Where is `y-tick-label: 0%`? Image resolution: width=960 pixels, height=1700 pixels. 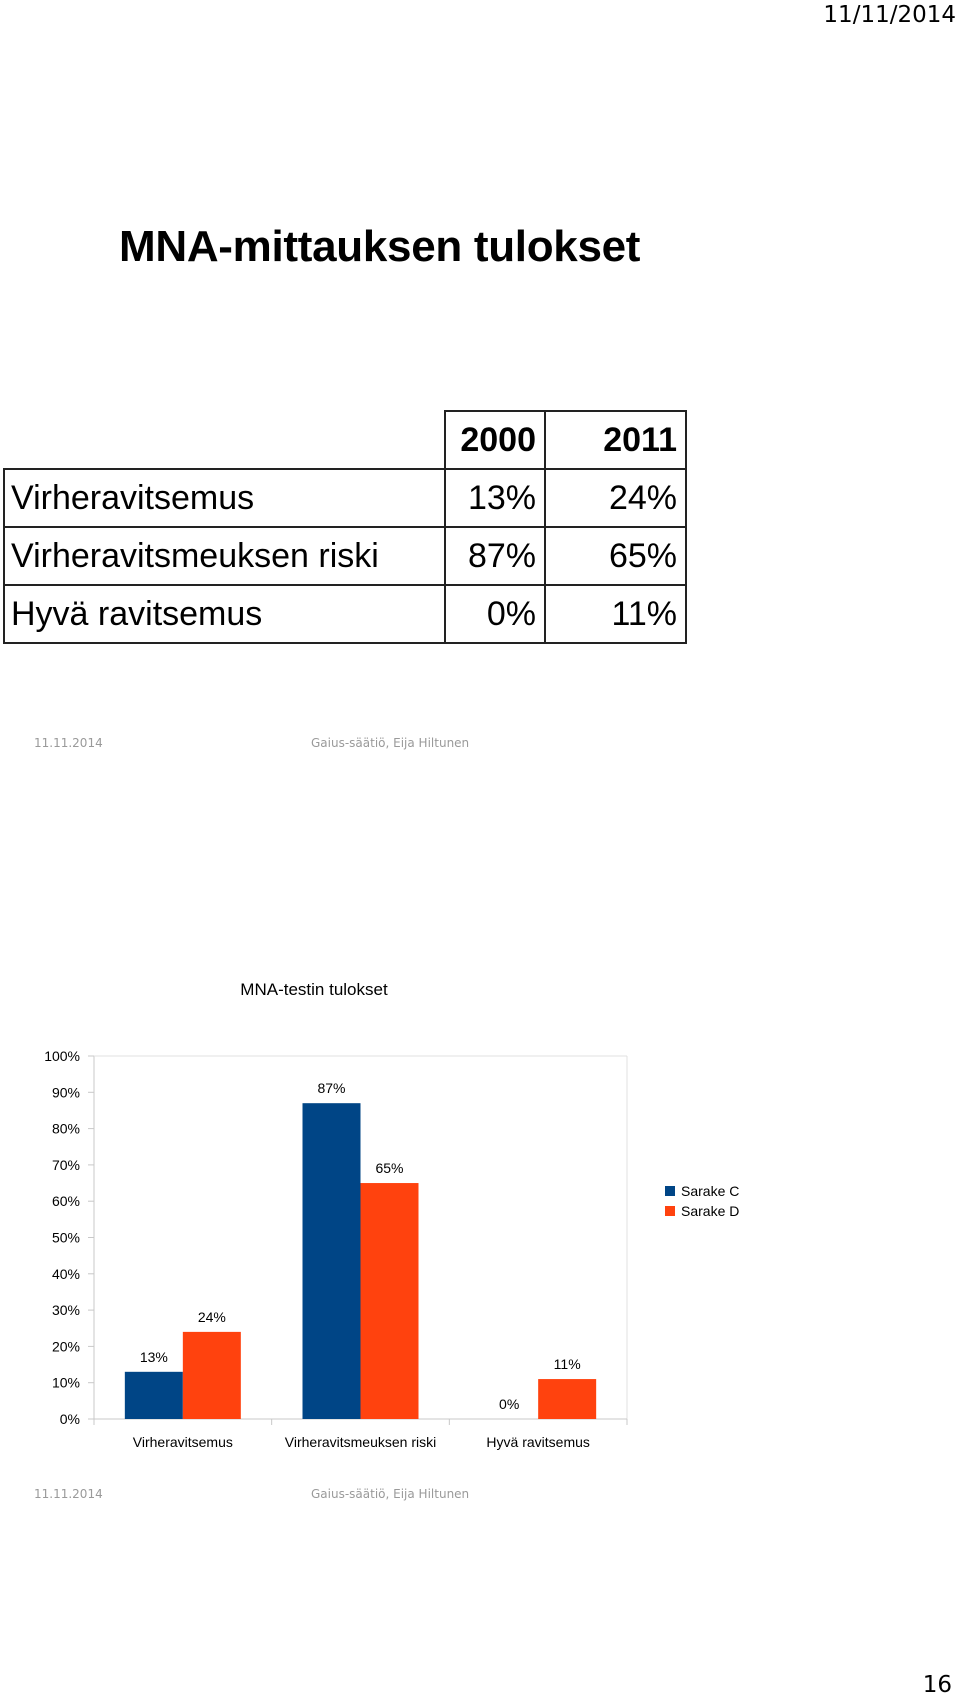 y-tick-label: 0% is located at coordinates (70, 1419).